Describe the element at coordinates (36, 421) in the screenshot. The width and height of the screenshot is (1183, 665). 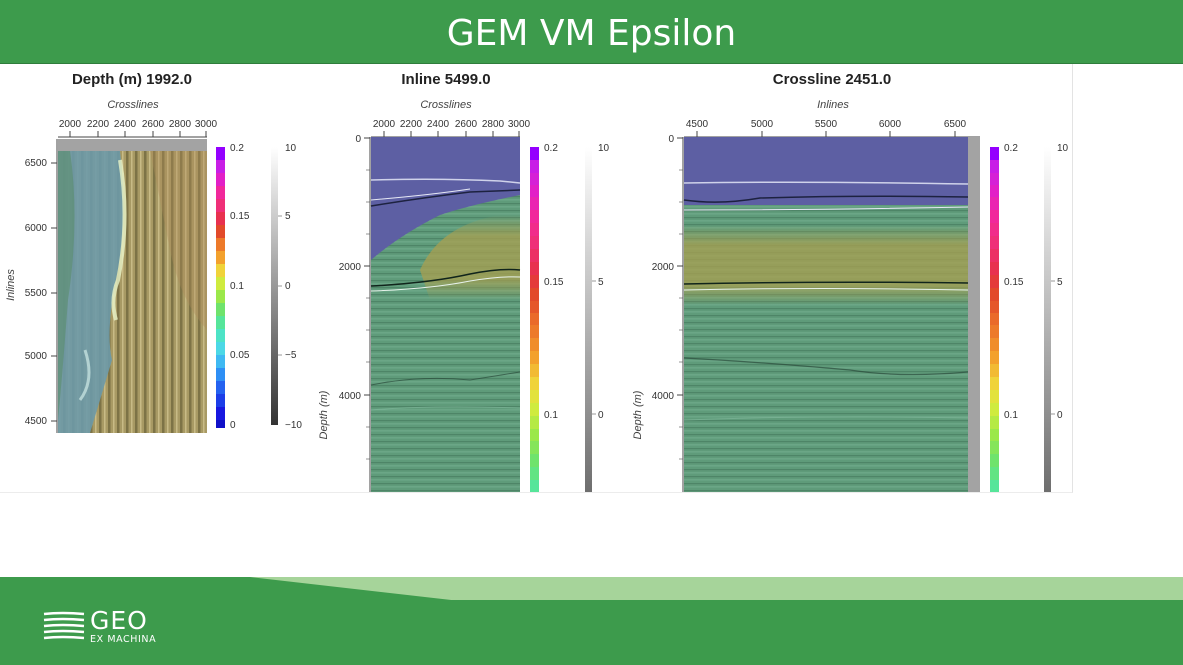
I see `depth-ytick: 4500` at that location.